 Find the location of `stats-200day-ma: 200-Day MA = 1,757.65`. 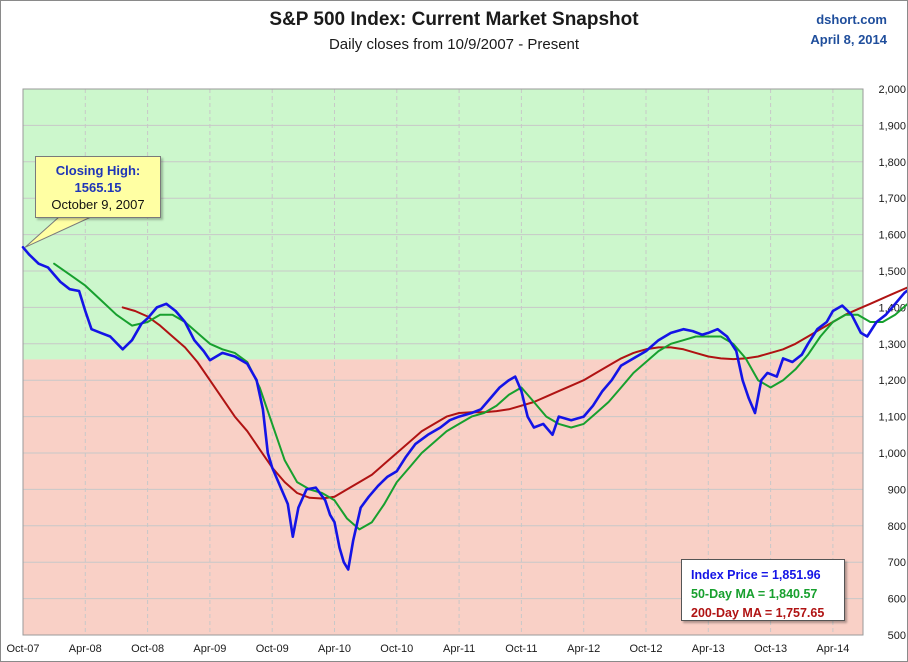

stats-200day-ma: 200-Day MA = 1,757.65 is located at coordinates (758, 613).